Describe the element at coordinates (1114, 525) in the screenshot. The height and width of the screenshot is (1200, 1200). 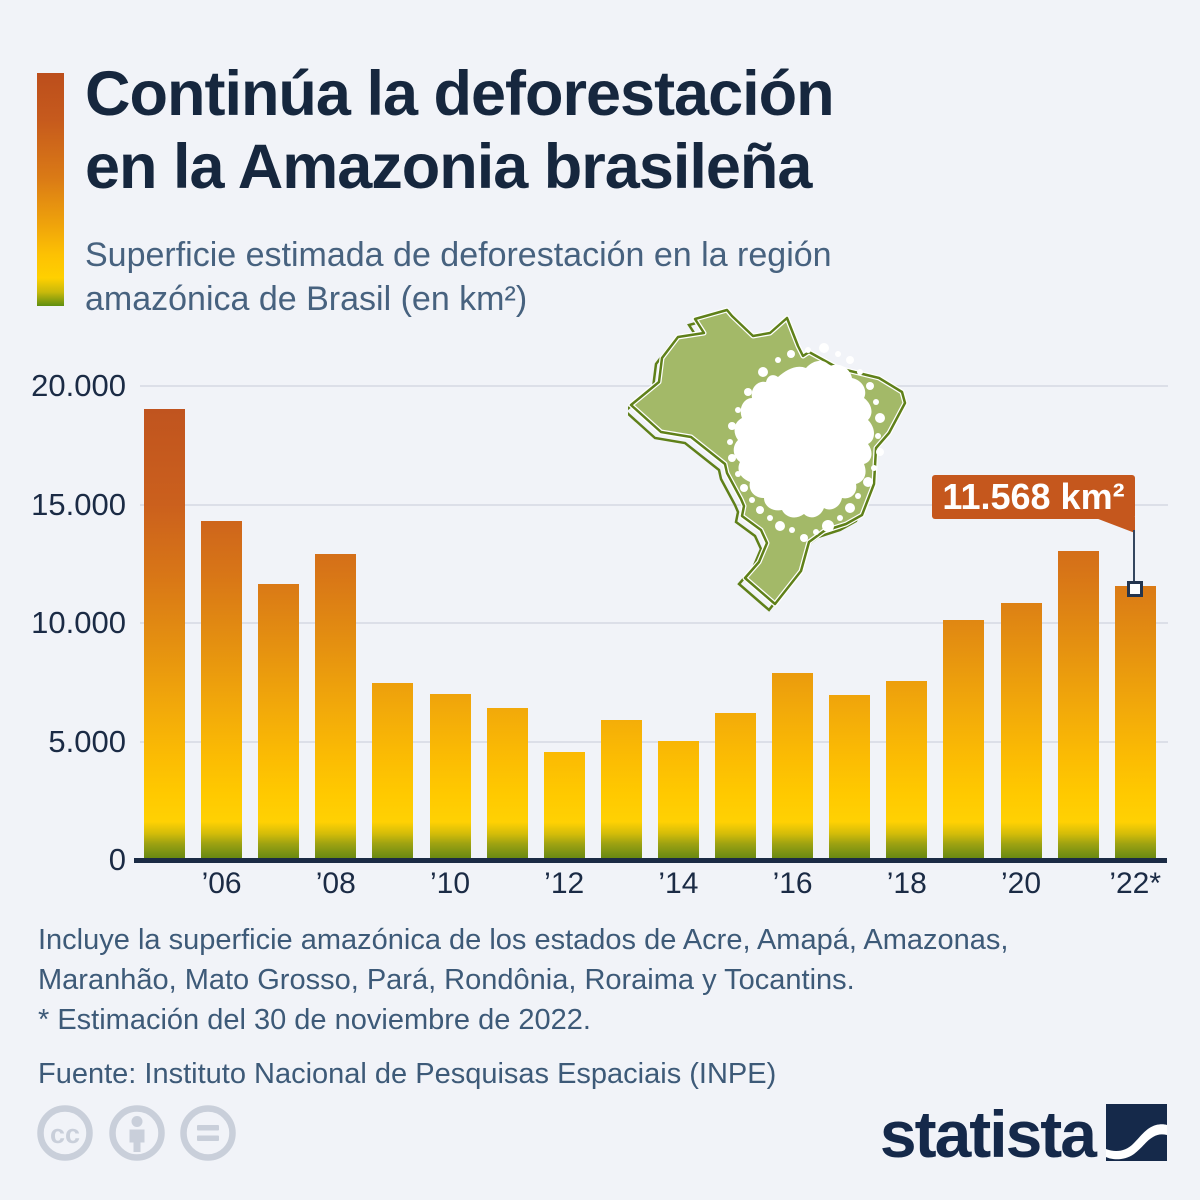
I see `callout-tail` at that location.